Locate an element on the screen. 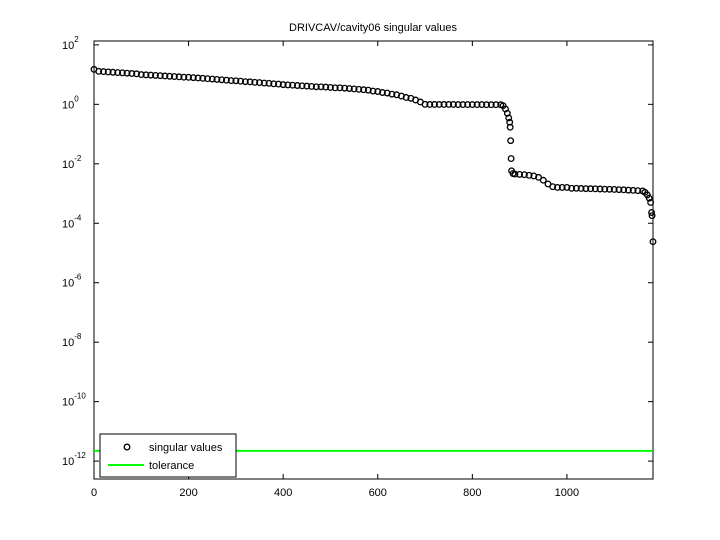  legend-box is located at coordinates (168, 455).